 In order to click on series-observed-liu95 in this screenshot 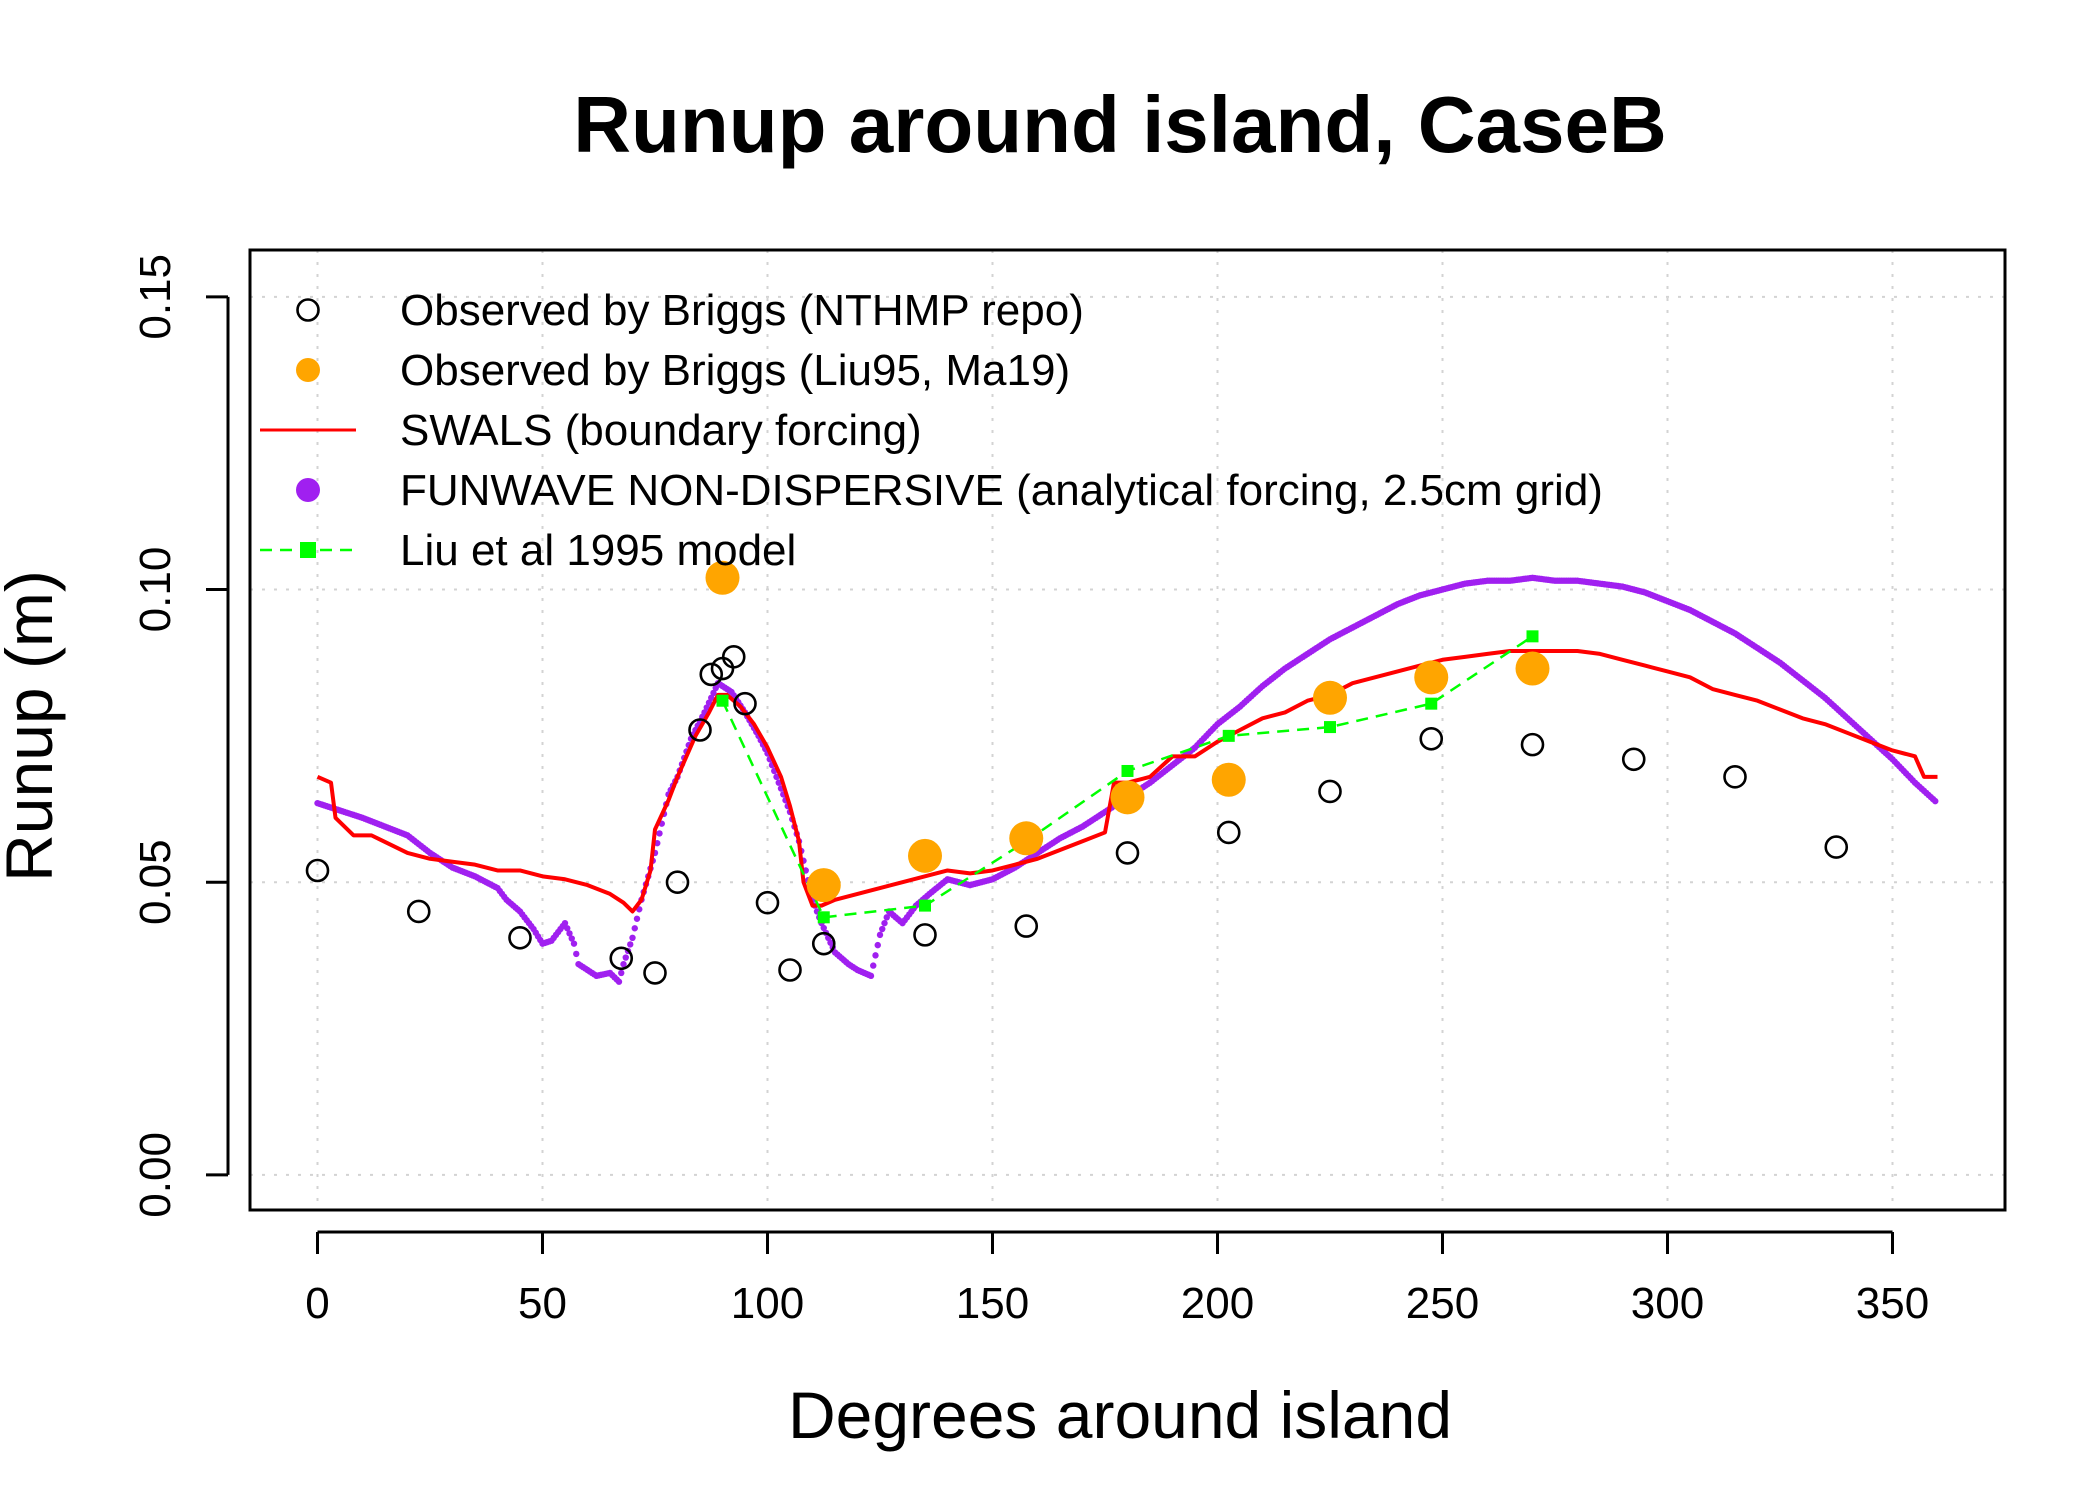, I will do `click(1127, 731)`.